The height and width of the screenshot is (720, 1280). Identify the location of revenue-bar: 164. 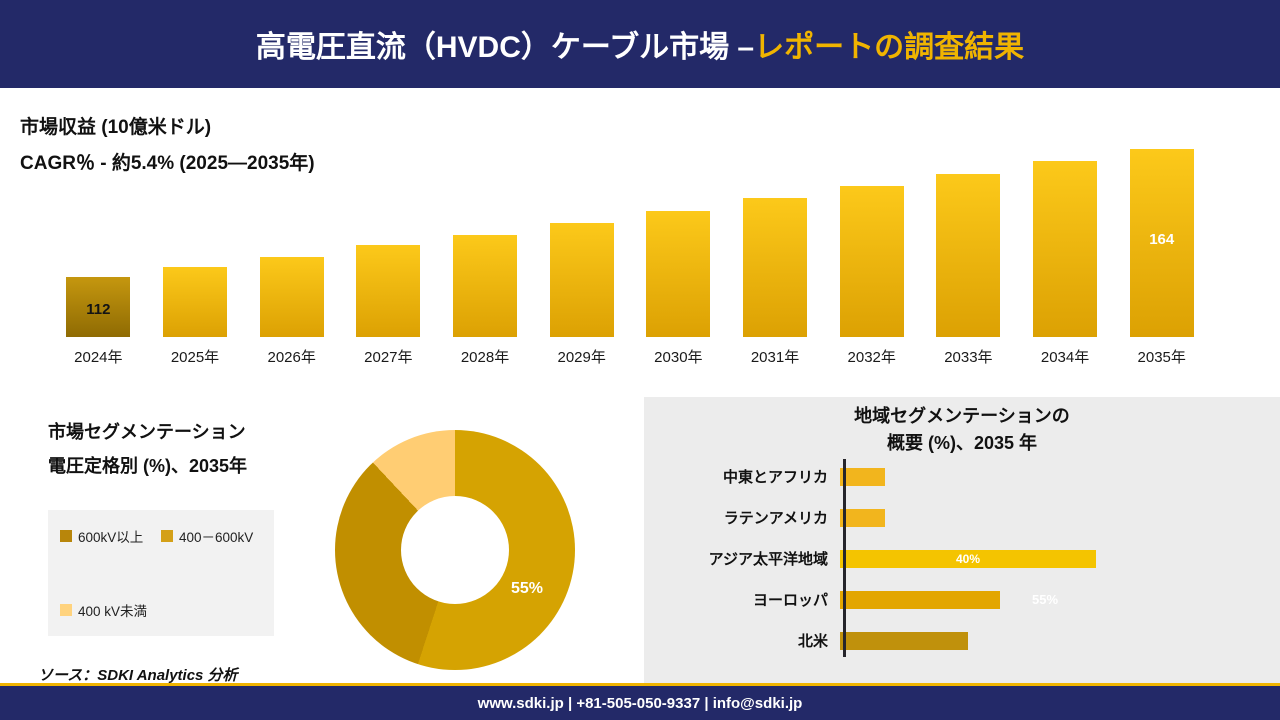
(1161, 243).